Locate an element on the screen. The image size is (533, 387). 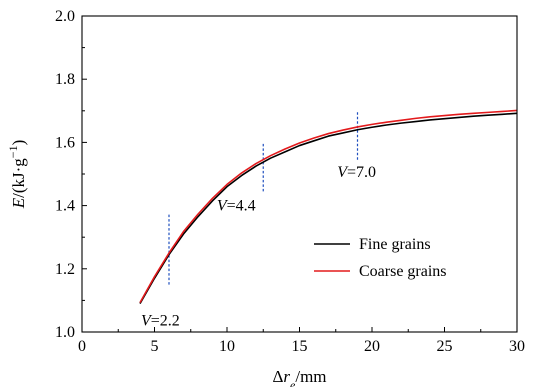
legend-label-fine: Fine grains is located at coordinates (395, 244).